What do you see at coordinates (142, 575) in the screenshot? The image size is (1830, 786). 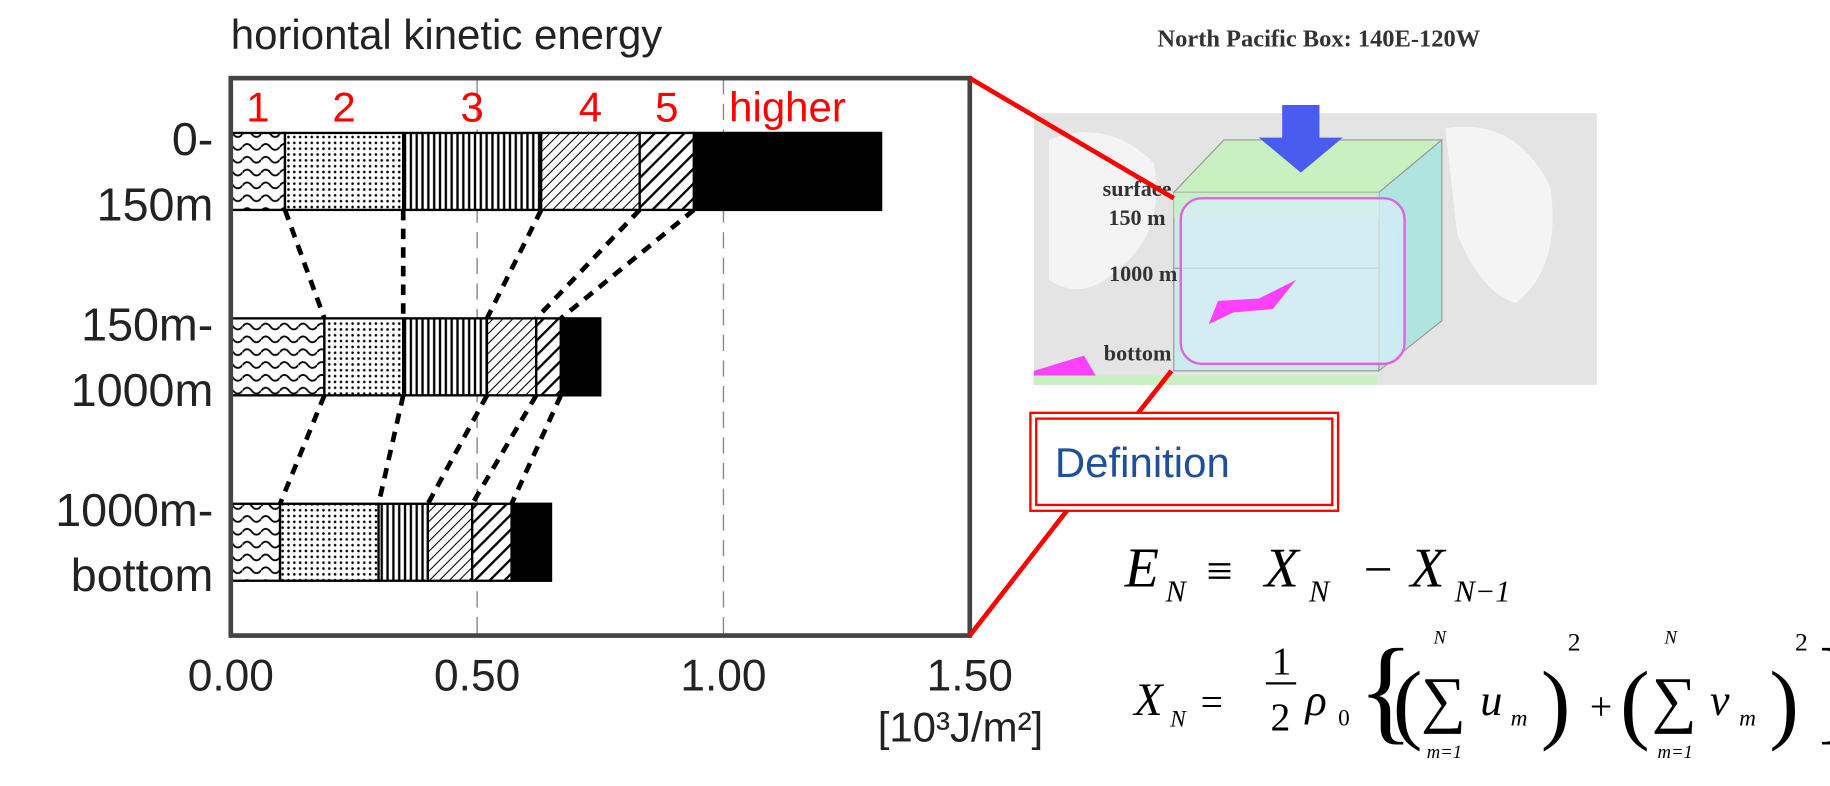 I see `y-tick-label: bottom` at bounding box center [142, 575].